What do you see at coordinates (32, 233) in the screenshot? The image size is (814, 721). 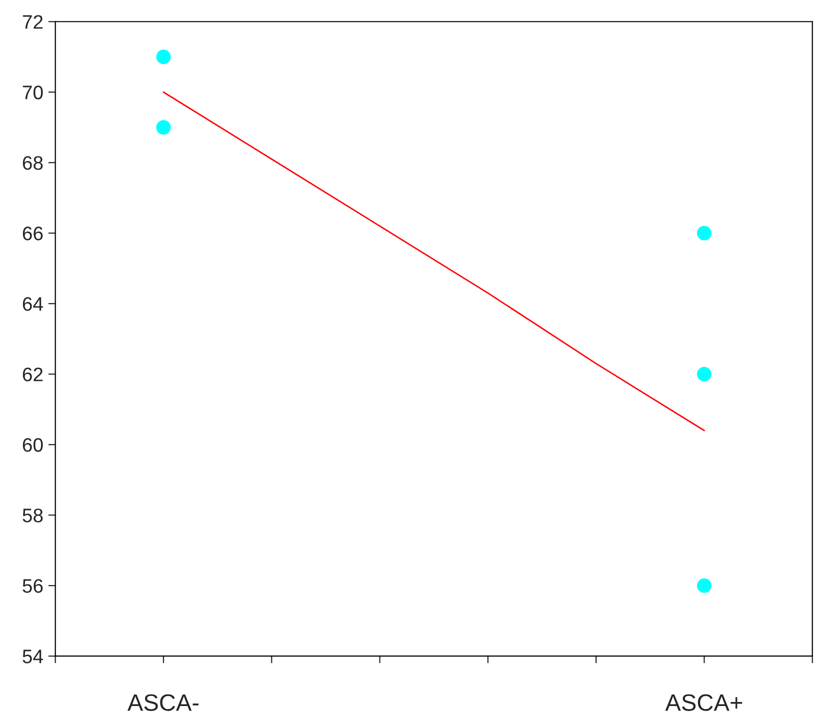 I see `y-tick-label: 66` at bounding box center [32, 233].